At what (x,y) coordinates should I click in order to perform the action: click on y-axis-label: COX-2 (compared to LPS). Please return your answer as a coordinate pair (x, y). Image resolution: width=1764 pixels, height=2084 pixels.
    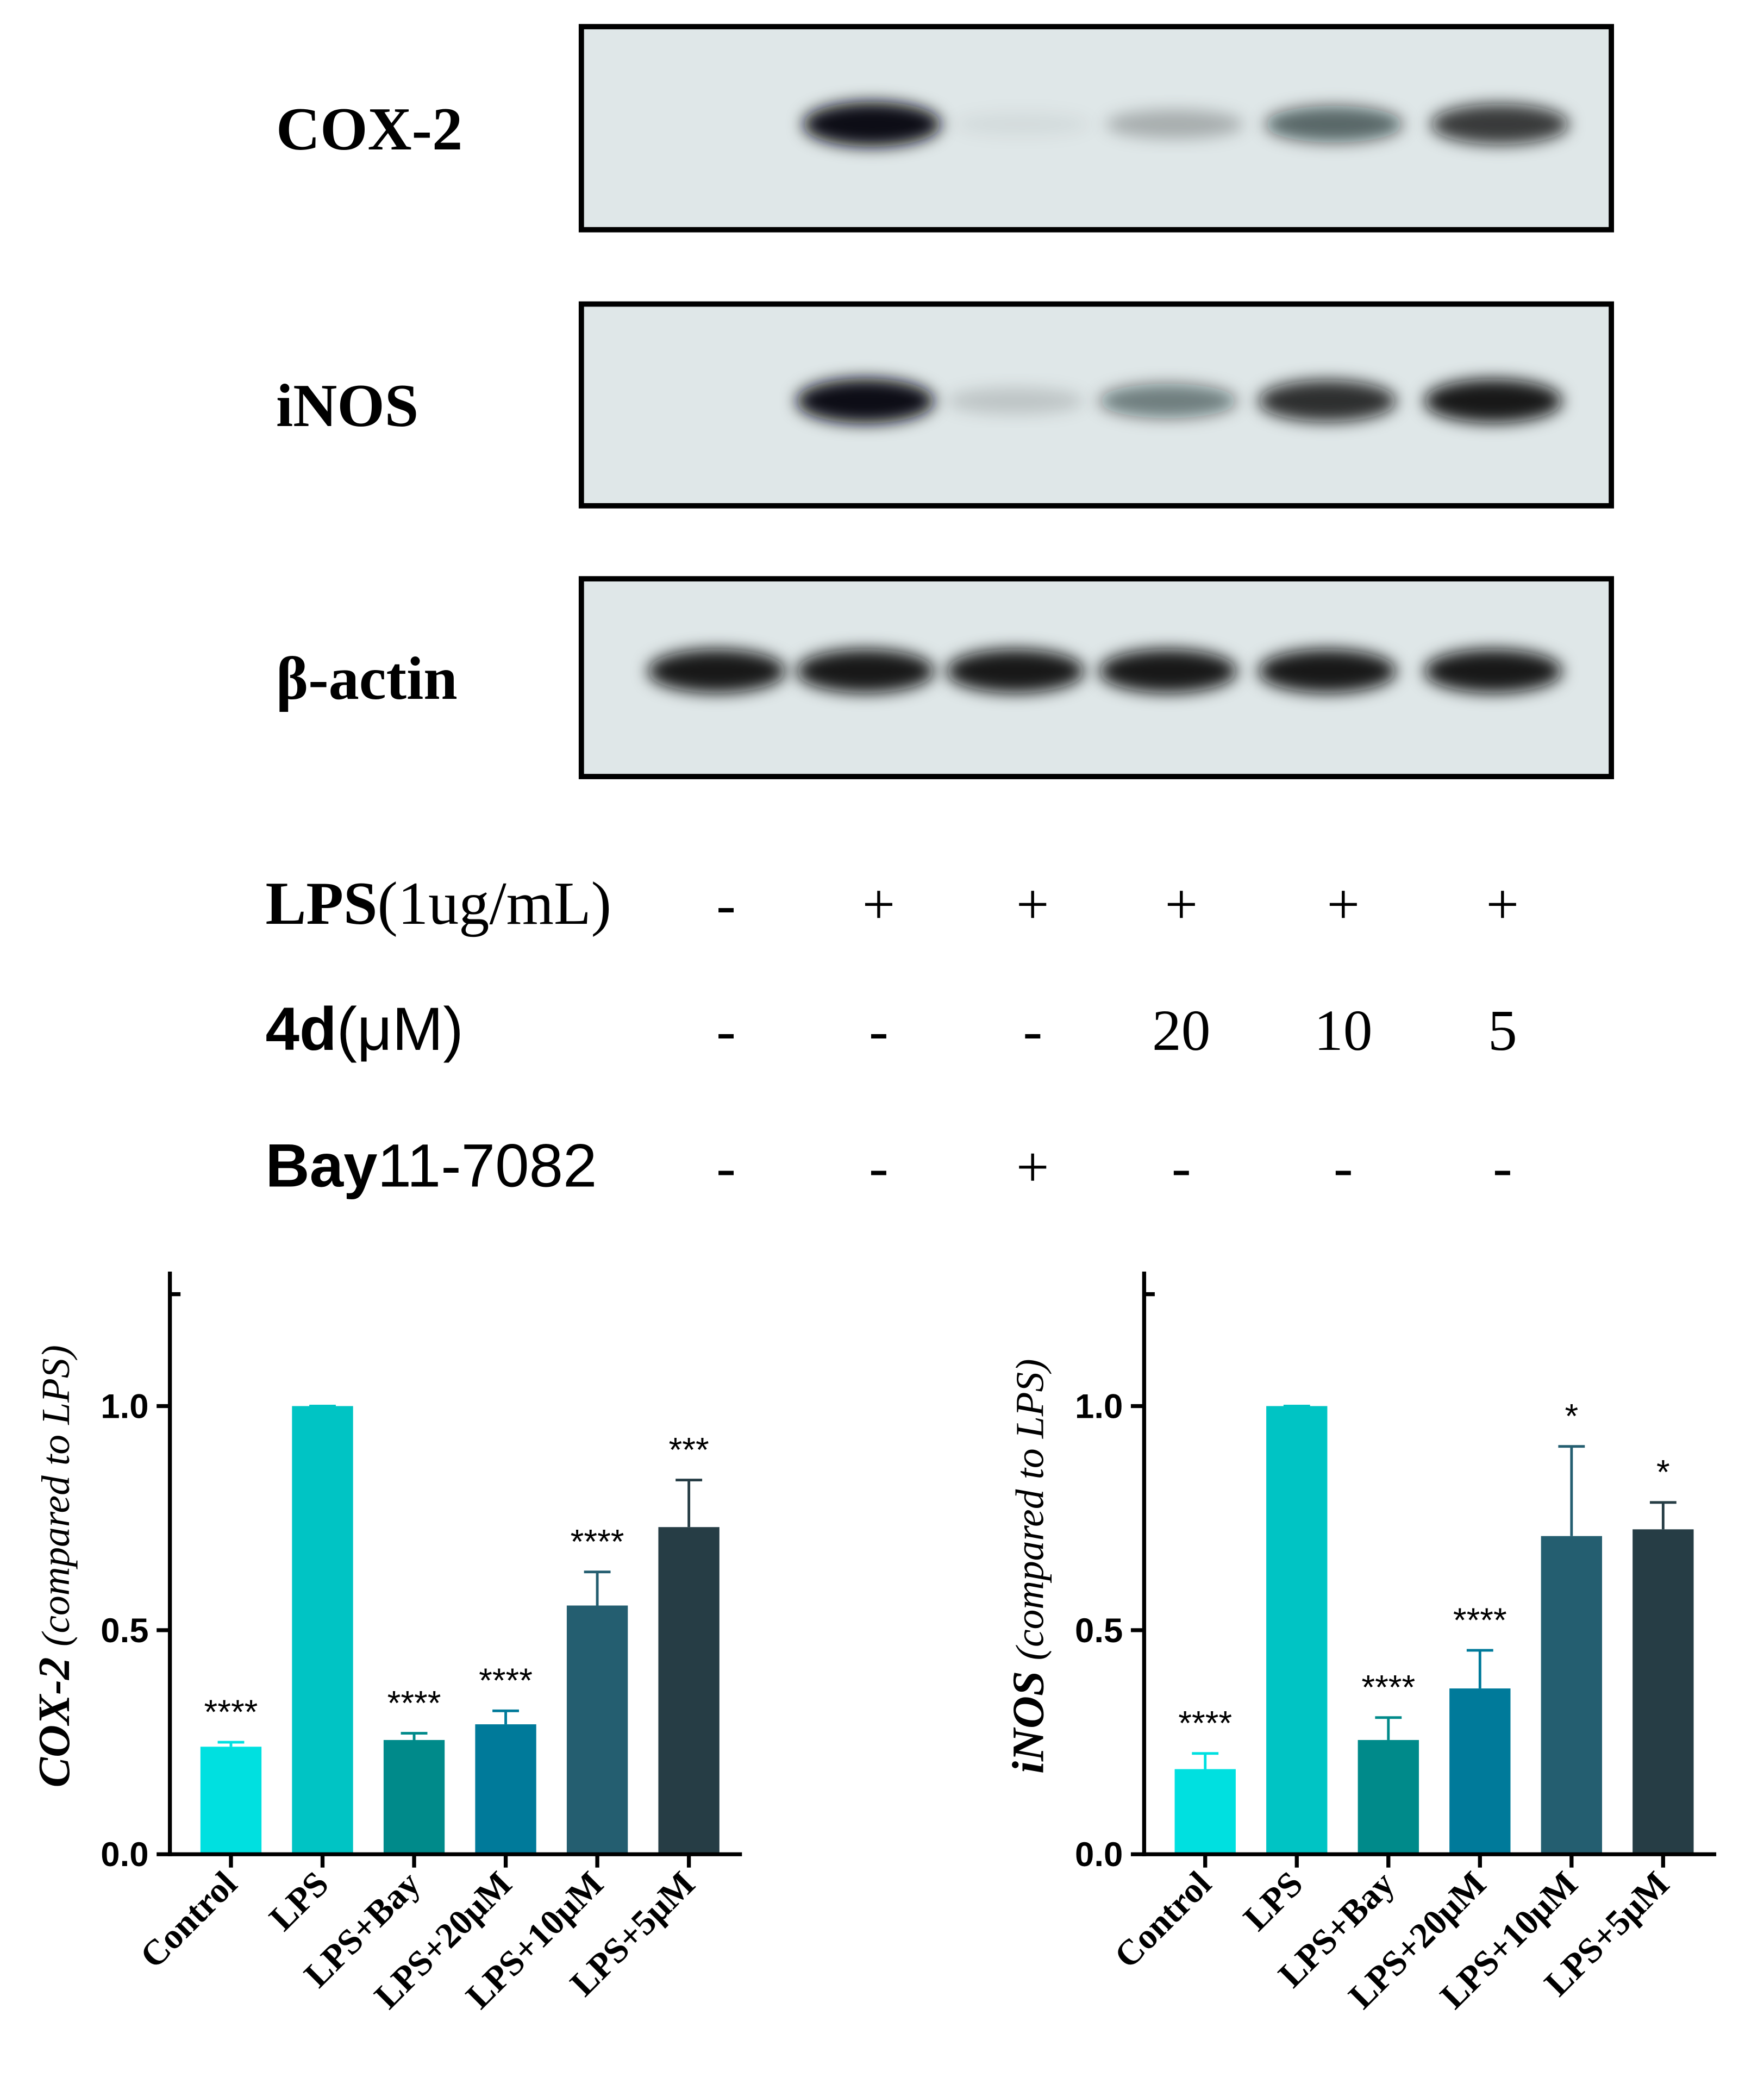
    Looking at the image, I should click on (54, 1566).